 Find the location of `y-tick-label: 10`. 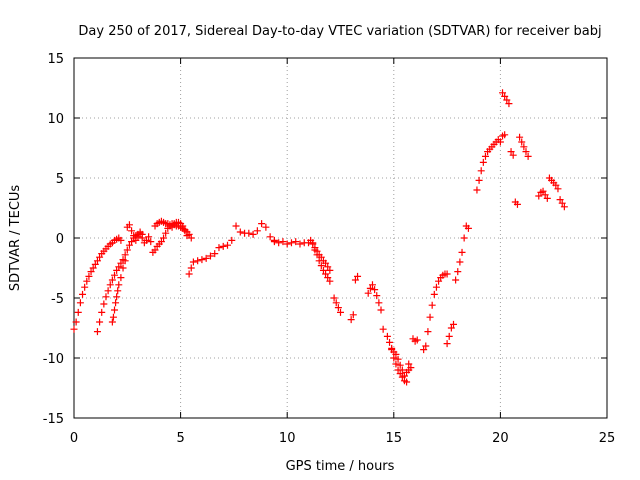

y-tick-label: 10 is located at coordinates (55, 119).